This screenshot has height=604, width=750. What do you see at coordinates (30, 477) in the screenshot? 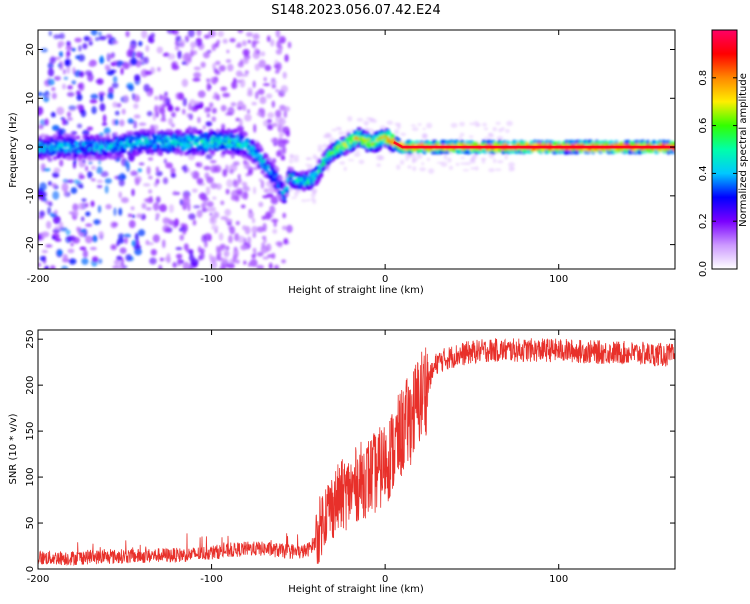
I see `snr-ytick-label: 100` at bounding box center [30, 477].